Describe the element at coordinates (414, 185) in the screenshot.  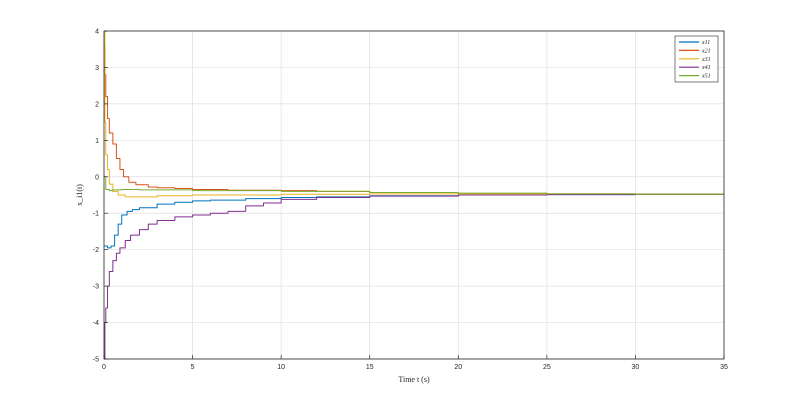
I see `series-line-x51` at that location.